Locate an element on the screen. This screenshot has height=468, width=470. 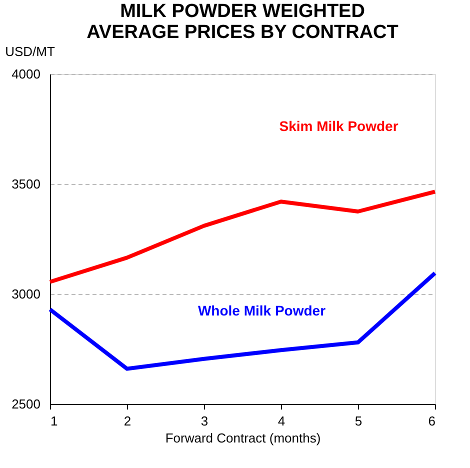
x-axis-title: Forward Contract (months) is located at coordinates (243, 438).